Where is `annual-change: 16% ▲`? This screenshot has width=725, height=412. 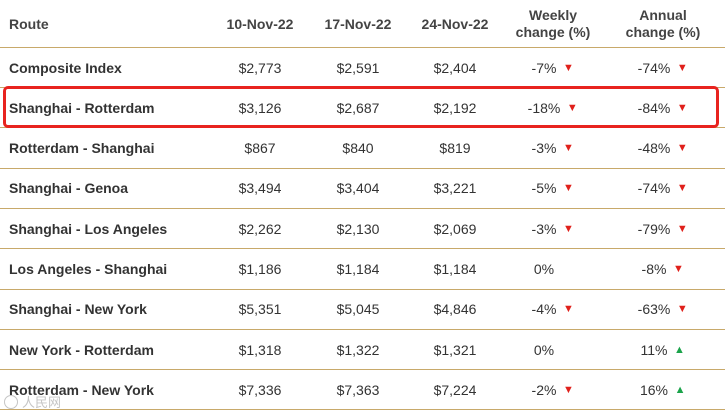 annual-change: 16% ▲ is located at coordinates (663, 389).